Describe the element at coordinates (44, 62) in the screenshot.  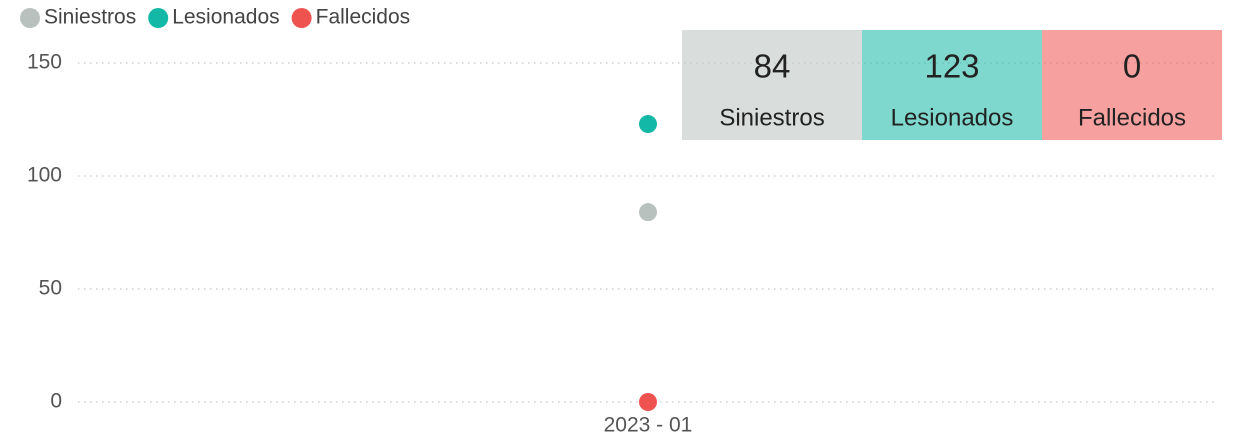
I see `y-tick-label: 150` at that location.